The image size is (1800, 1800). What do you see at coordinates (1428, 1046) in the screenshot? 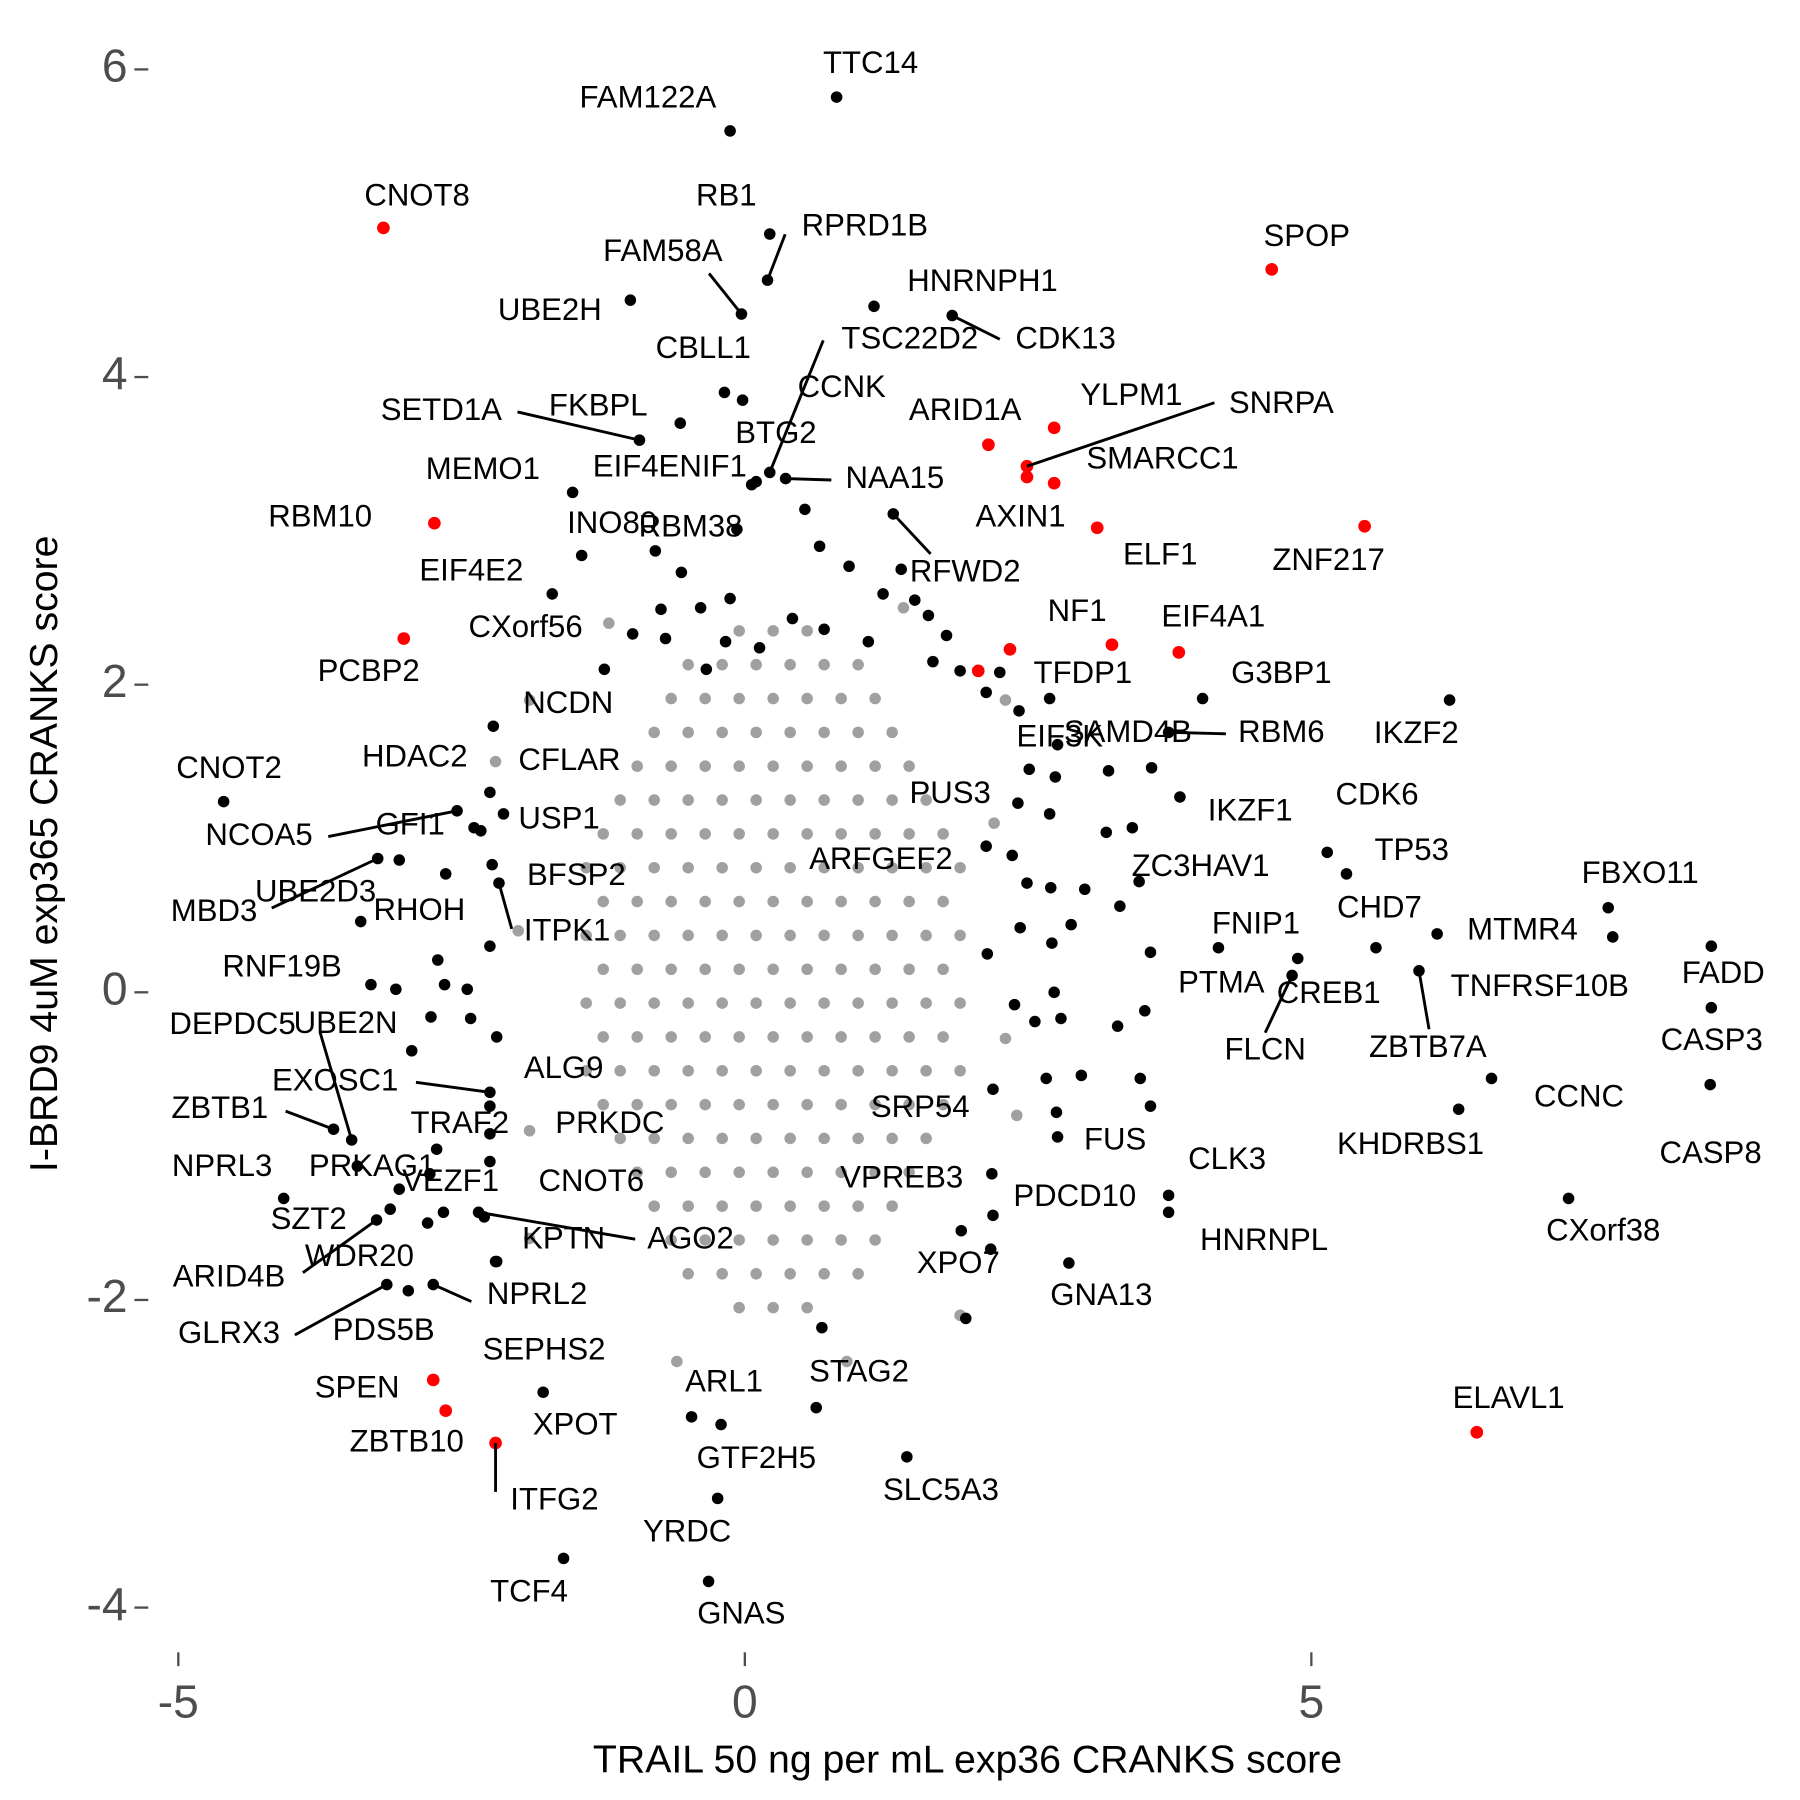
I see `point-label: ZBTB7A` at bounding box center [1428, 1046].